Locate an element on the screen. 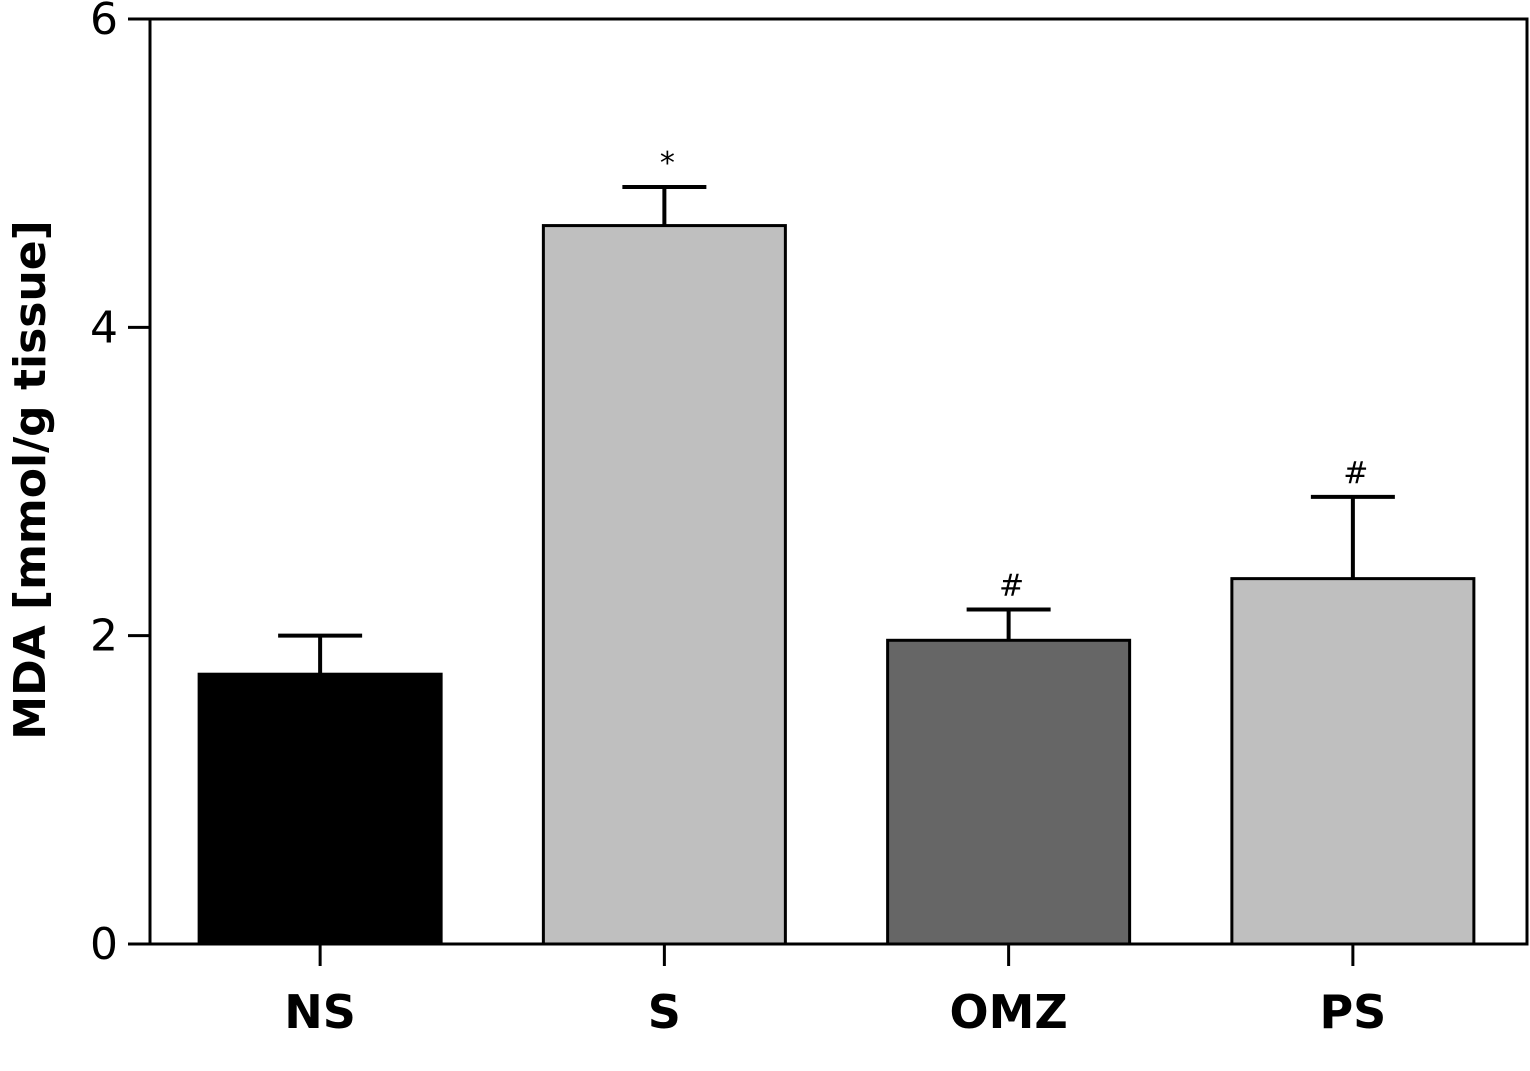 The width and height of the screenshot is (1530, 1071). y-tick-label-4: 4 is located at coordinates (104, 327).